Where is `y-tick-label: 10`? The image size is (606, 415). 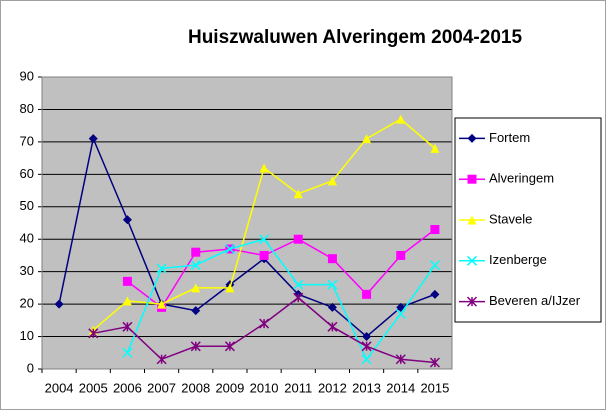 y-tick-label: 10 is located at coordinates (27, 335).